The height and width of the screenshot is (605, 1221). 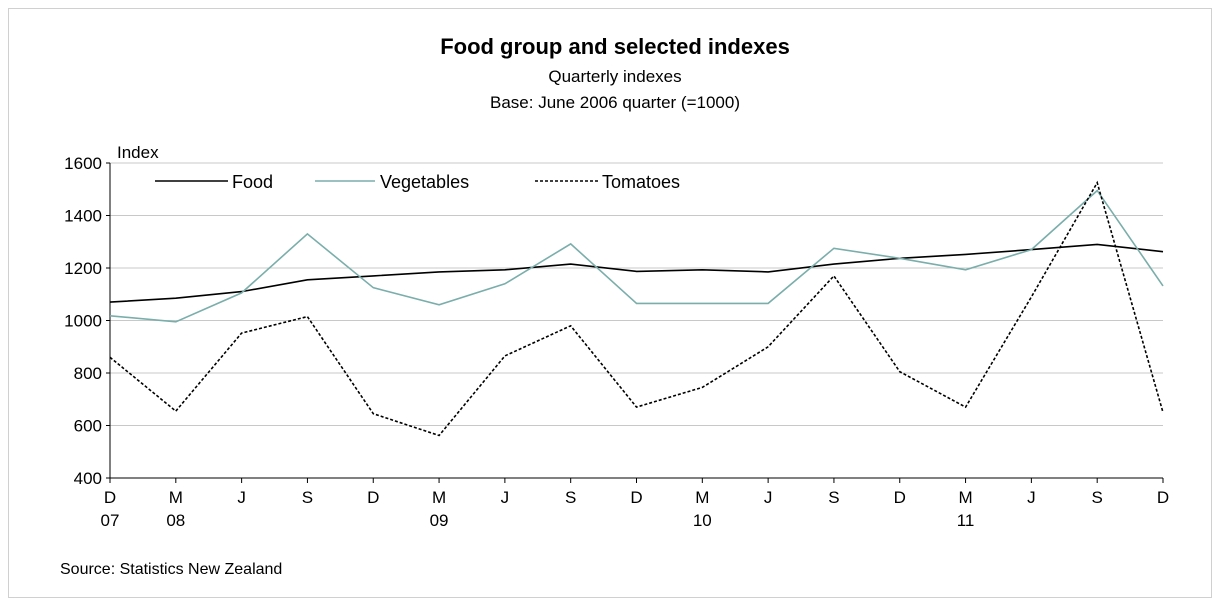 What do you see at coordinates (88, 478) in the screenshot?
I see `y-tick-label: 400` at bounding box center [88, 478].